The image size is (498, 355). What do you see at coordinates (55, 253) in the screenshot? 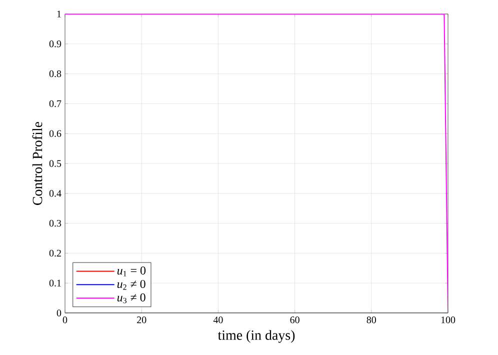
I see `y-tick-label: 0.2` at bounding box center [55, 253].